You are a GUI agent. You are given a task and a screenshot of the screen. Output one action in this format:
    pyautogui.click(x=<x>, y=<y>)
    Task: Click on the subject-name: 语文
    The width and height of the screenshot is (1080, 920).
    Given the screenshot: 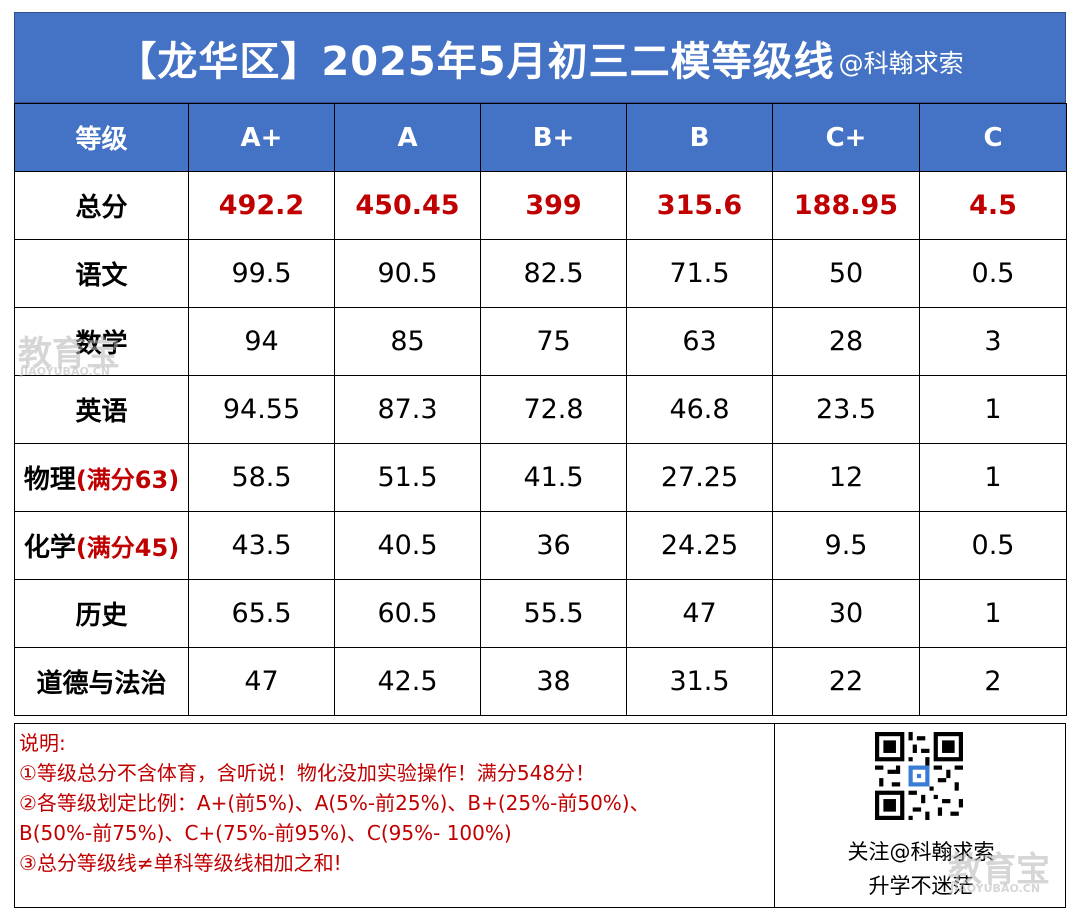 What is the action you would take?
    pyautogui.click(x=101, y=276)
    